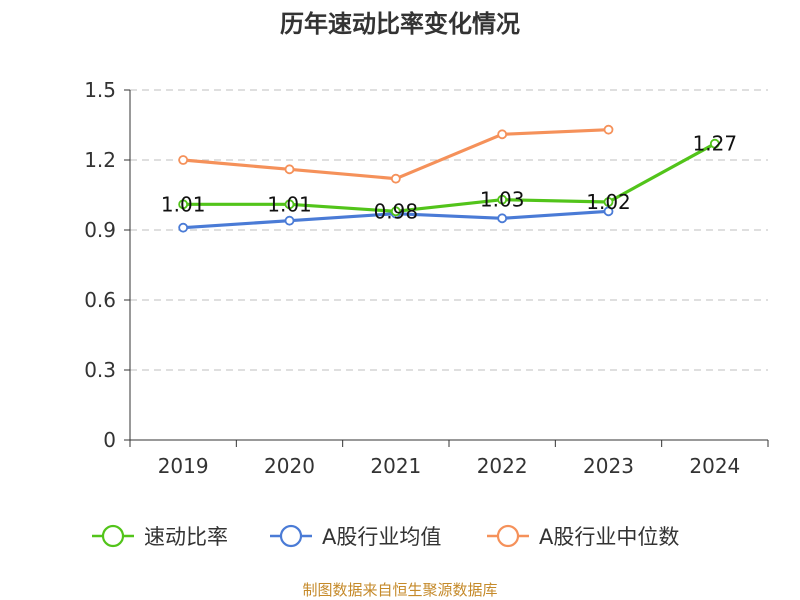 Image resolution: width=800 pixels, height=600 pixels. Describe the element at coordinates (502, 466) in the screenshot. I see `x-tick-label: 2022` at that location.